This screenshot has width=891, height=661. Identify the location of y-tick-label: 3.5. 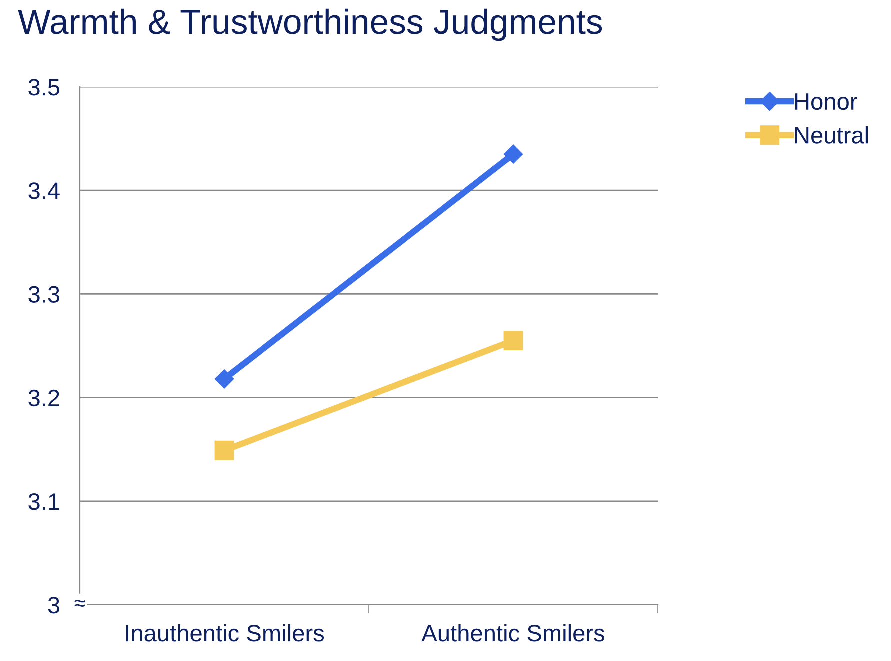
(44, 87).